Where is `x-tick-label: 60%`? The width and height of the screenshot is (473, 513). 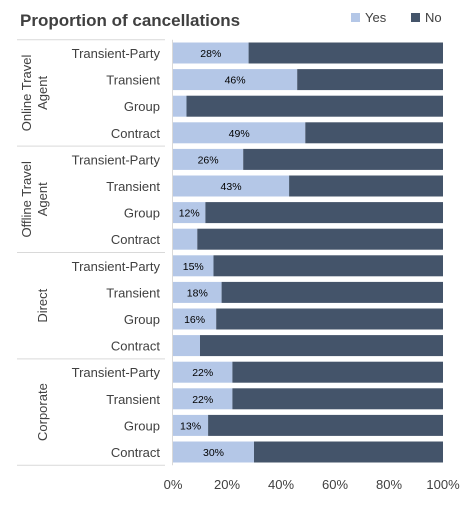
x-tick-label: 60% is located at coordinates (335, 484).